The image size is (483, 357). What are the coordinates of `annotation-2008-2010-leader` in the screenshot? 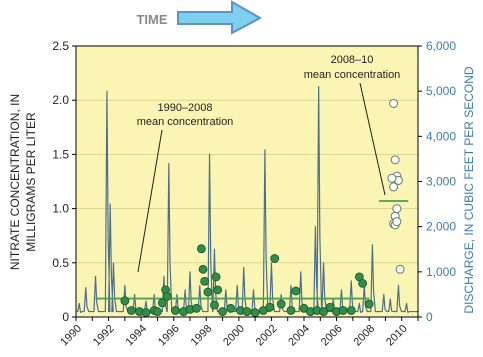 It's located at (372, 139).